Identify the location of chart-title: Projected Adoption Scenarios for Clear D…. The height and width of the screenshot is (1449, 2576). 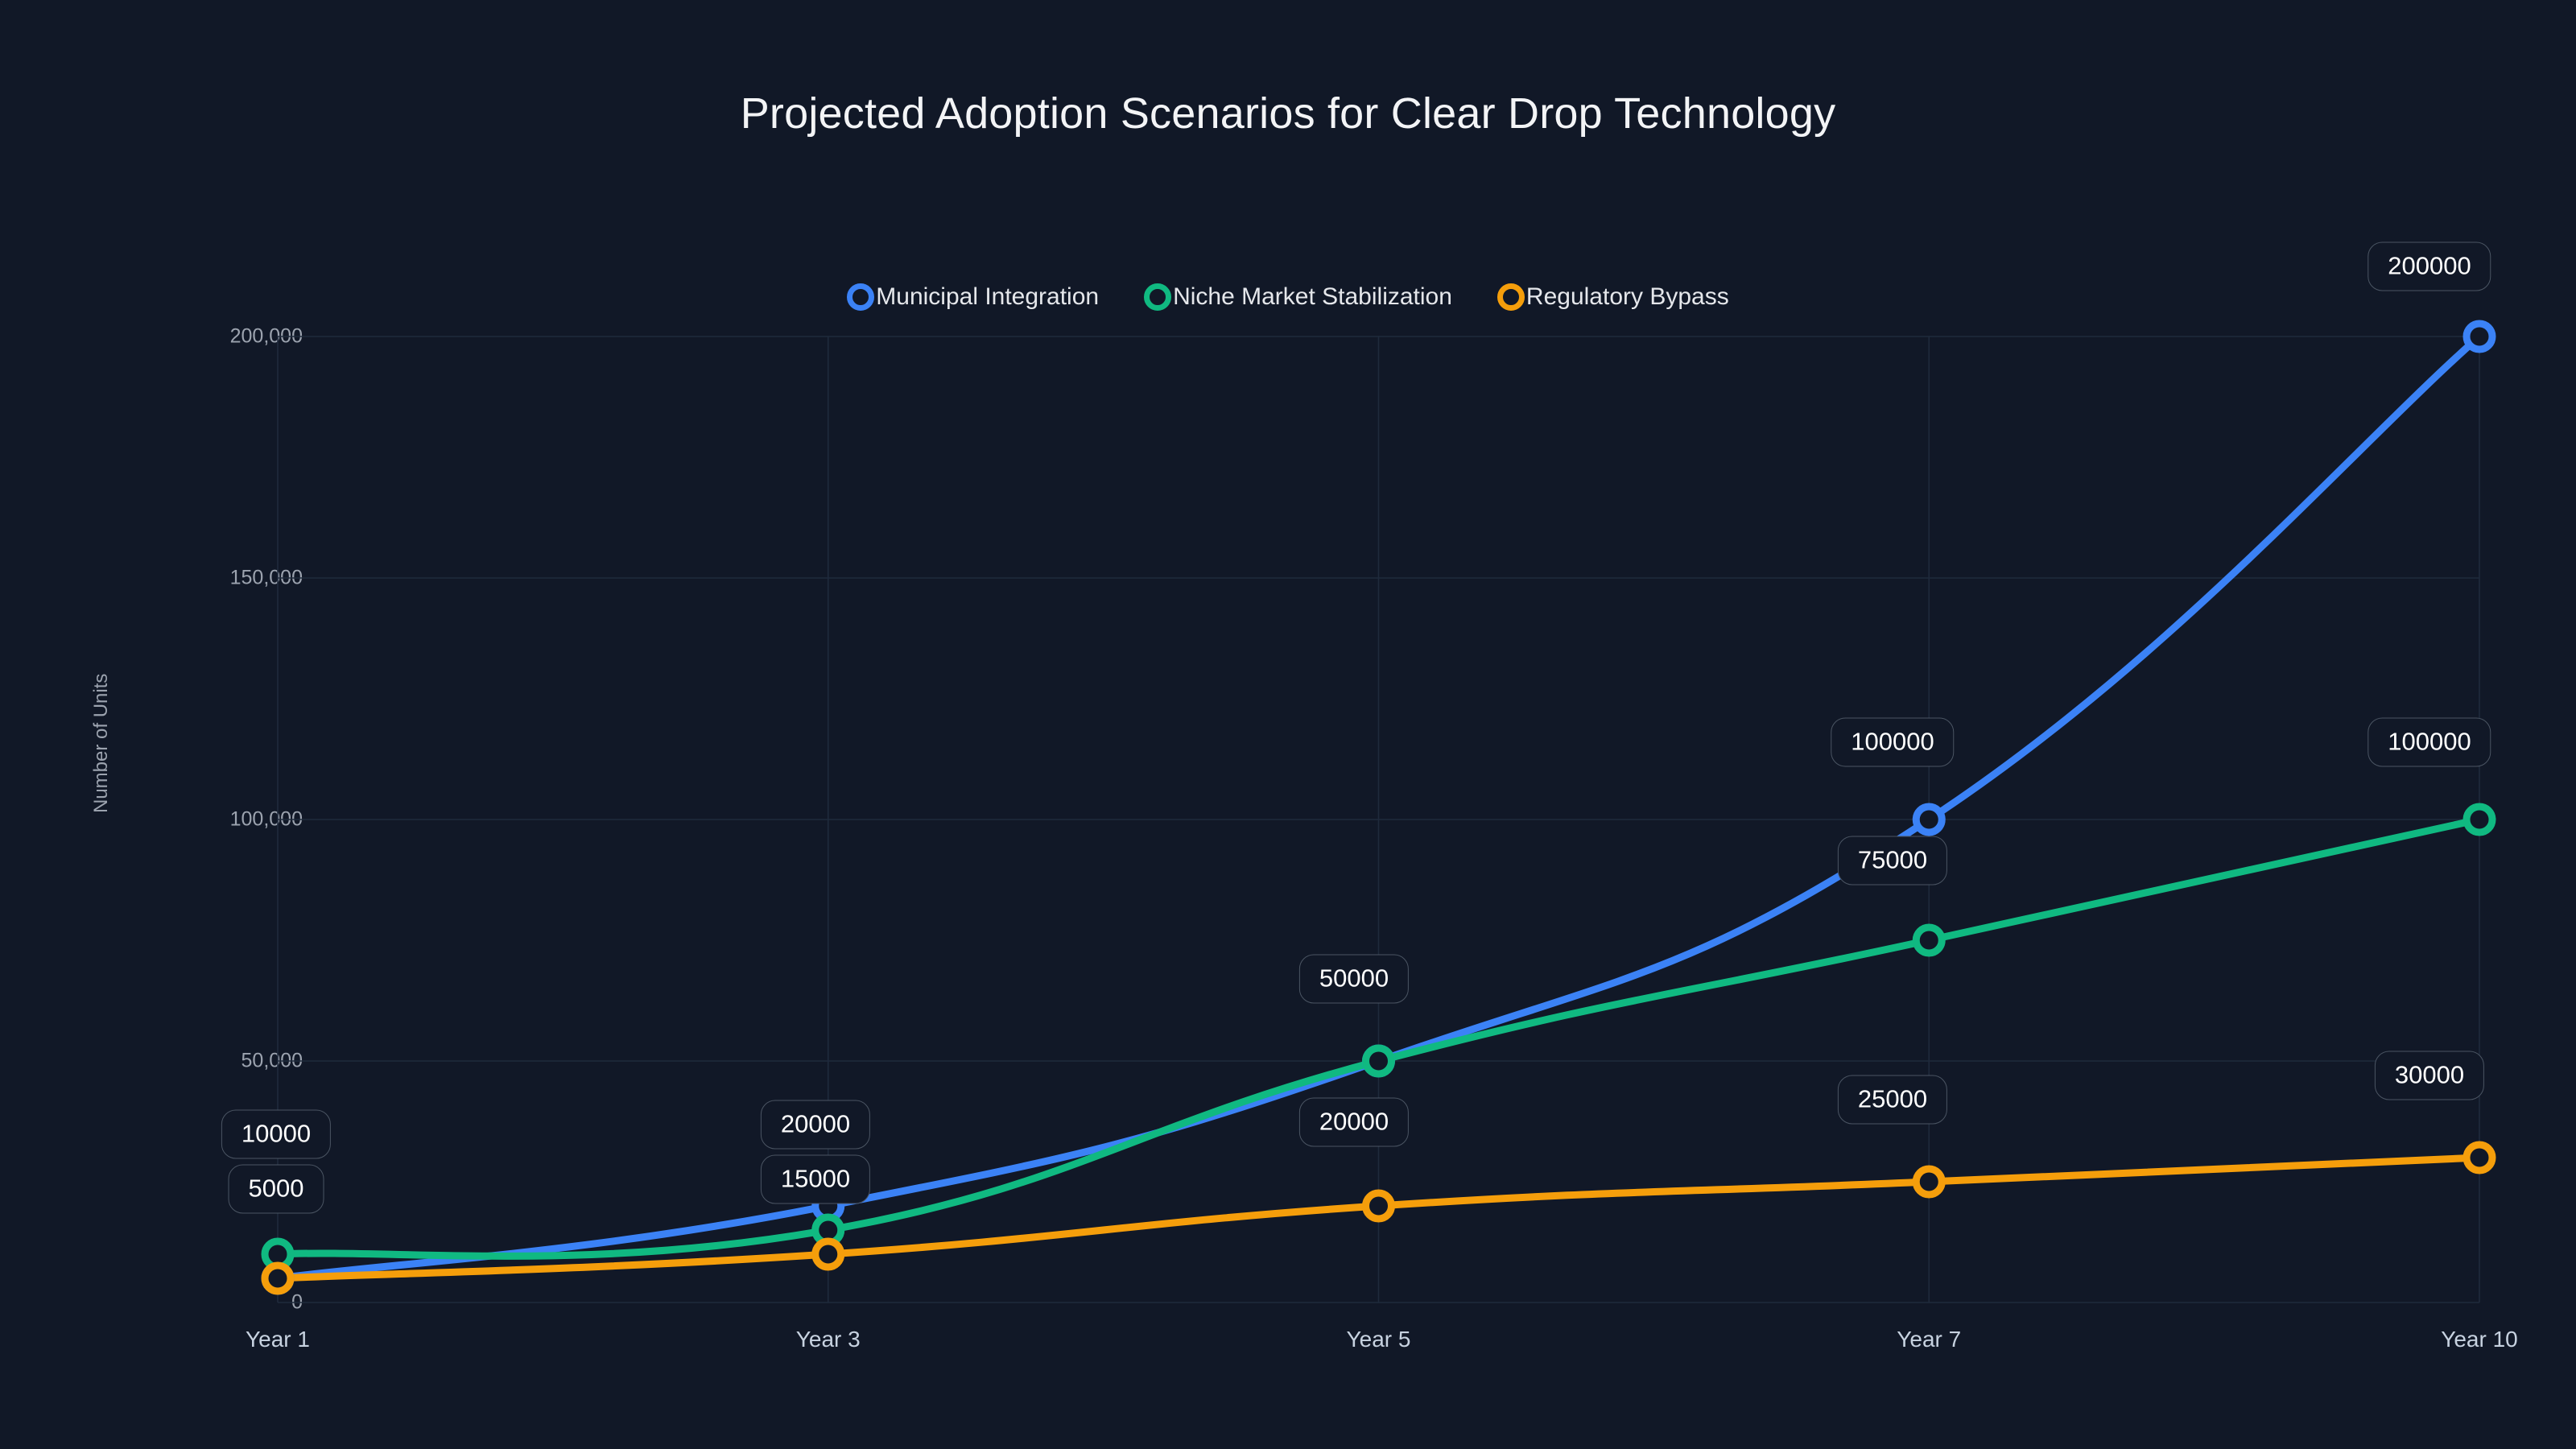
(1288, 113).